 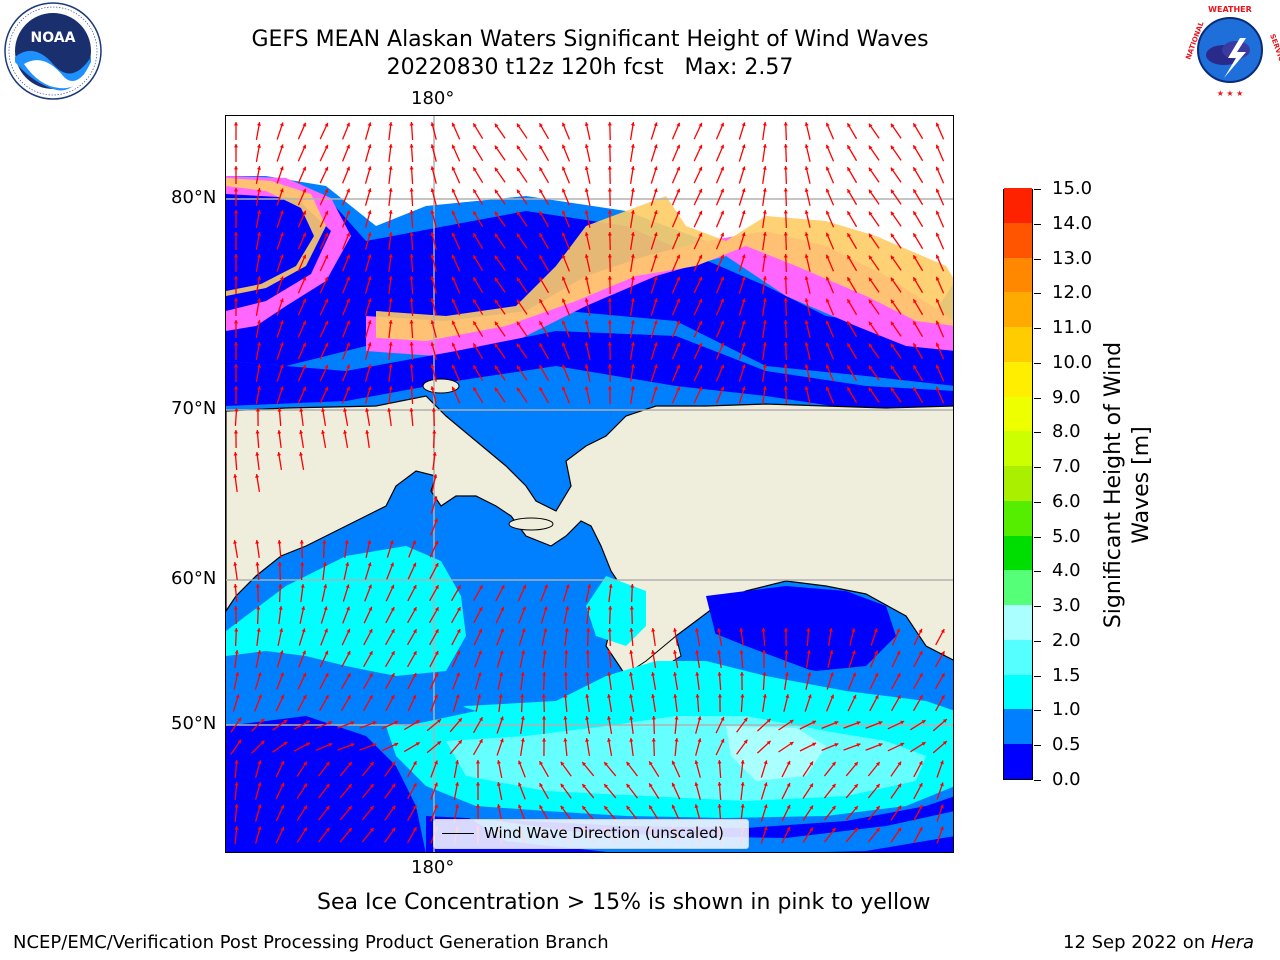 I want to click on colorbar-tick-label: 14.0, so click(x=1072, y=223).